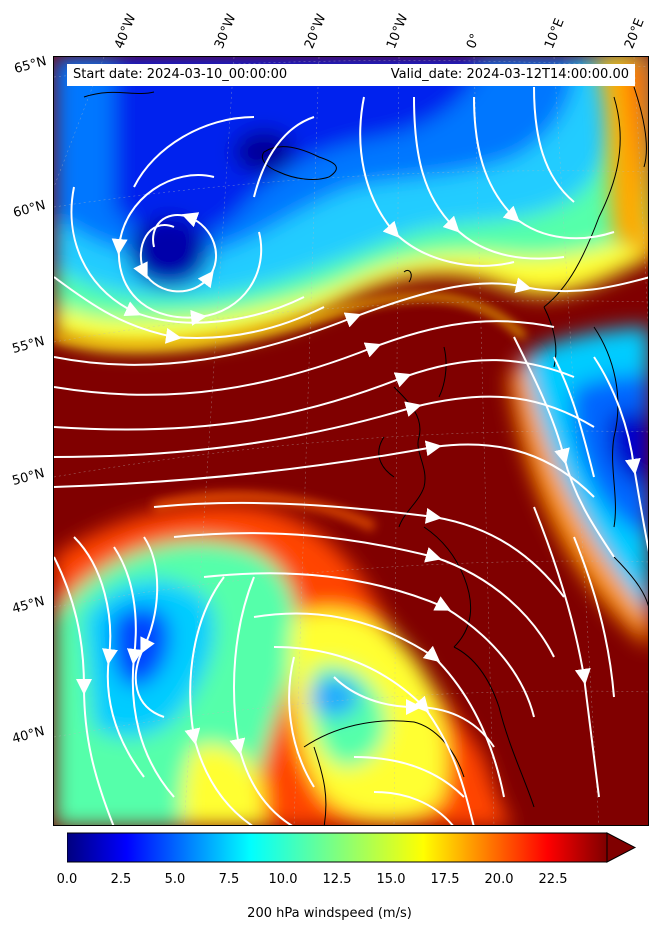  What do you see at coordinates (555, 33) in the screenshot?
I see `lon-label-10e: 10°E` at bounding box center [555, 33].